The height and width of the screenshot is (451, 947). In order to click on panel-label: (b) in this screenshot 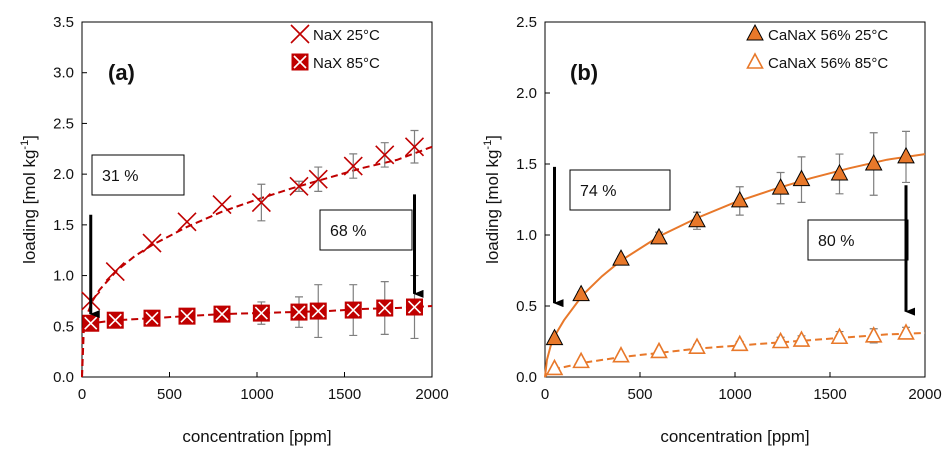, I will do `click(584, 72)`.